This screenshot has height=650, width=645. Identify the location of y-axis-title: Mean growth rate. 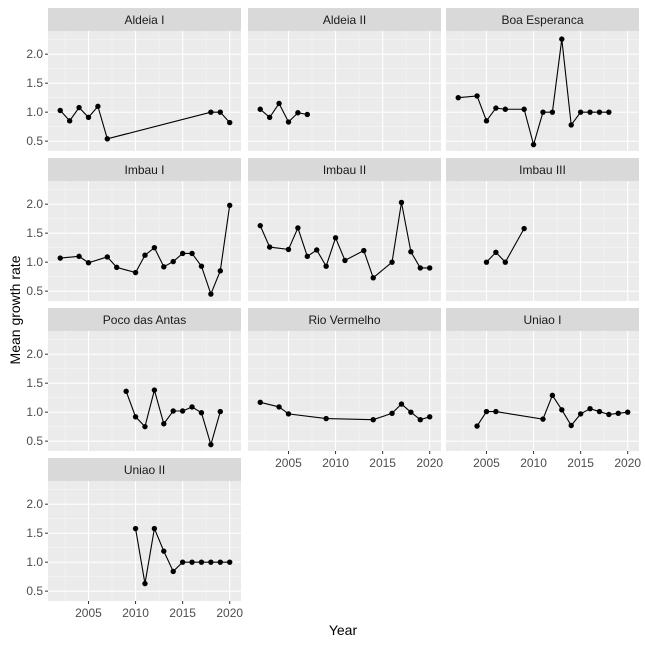
(15, 309).